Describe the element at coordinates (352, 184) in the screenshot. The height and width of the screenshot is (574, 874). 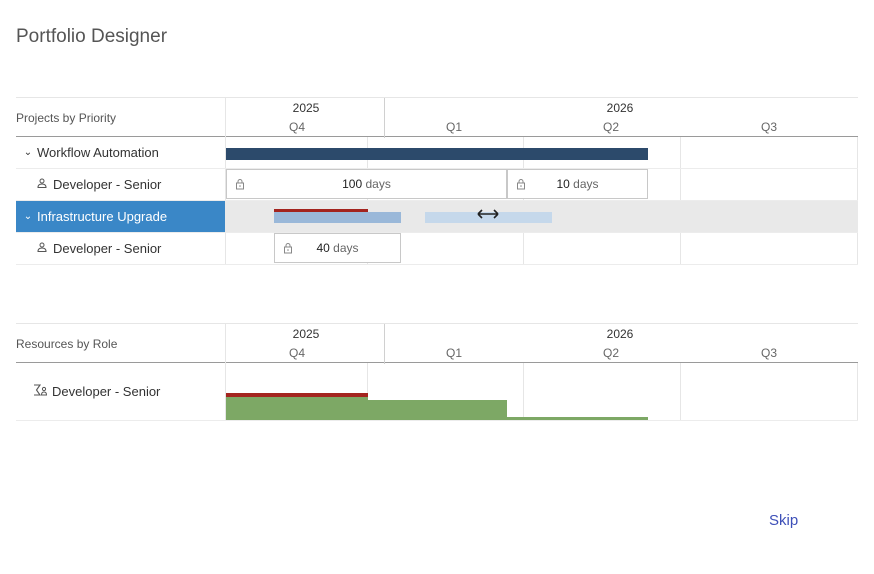
I see `allocation-value: 100` at that location.